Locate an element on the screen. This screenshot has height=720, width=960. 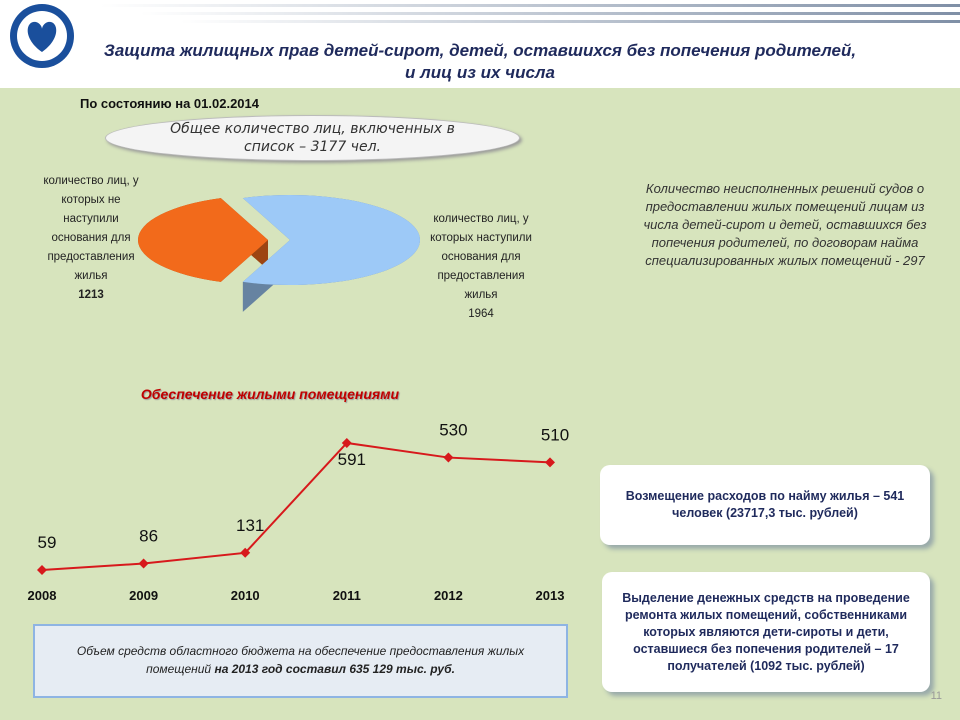
x-tick-label: 2010 is located at coordinates (245, 595).